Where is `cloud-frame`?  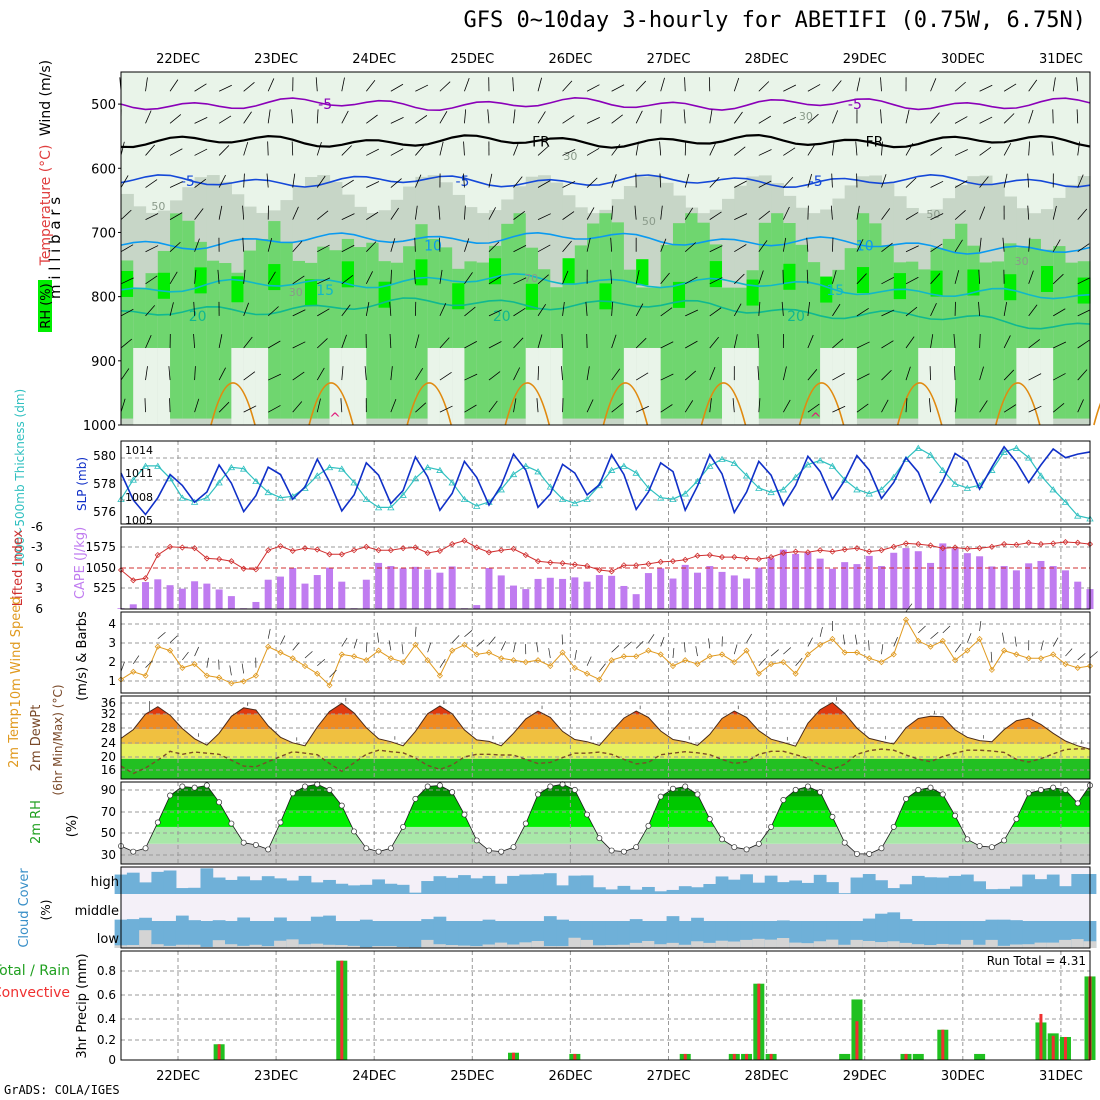 cloud-frame is located at coordinates (605, 907).